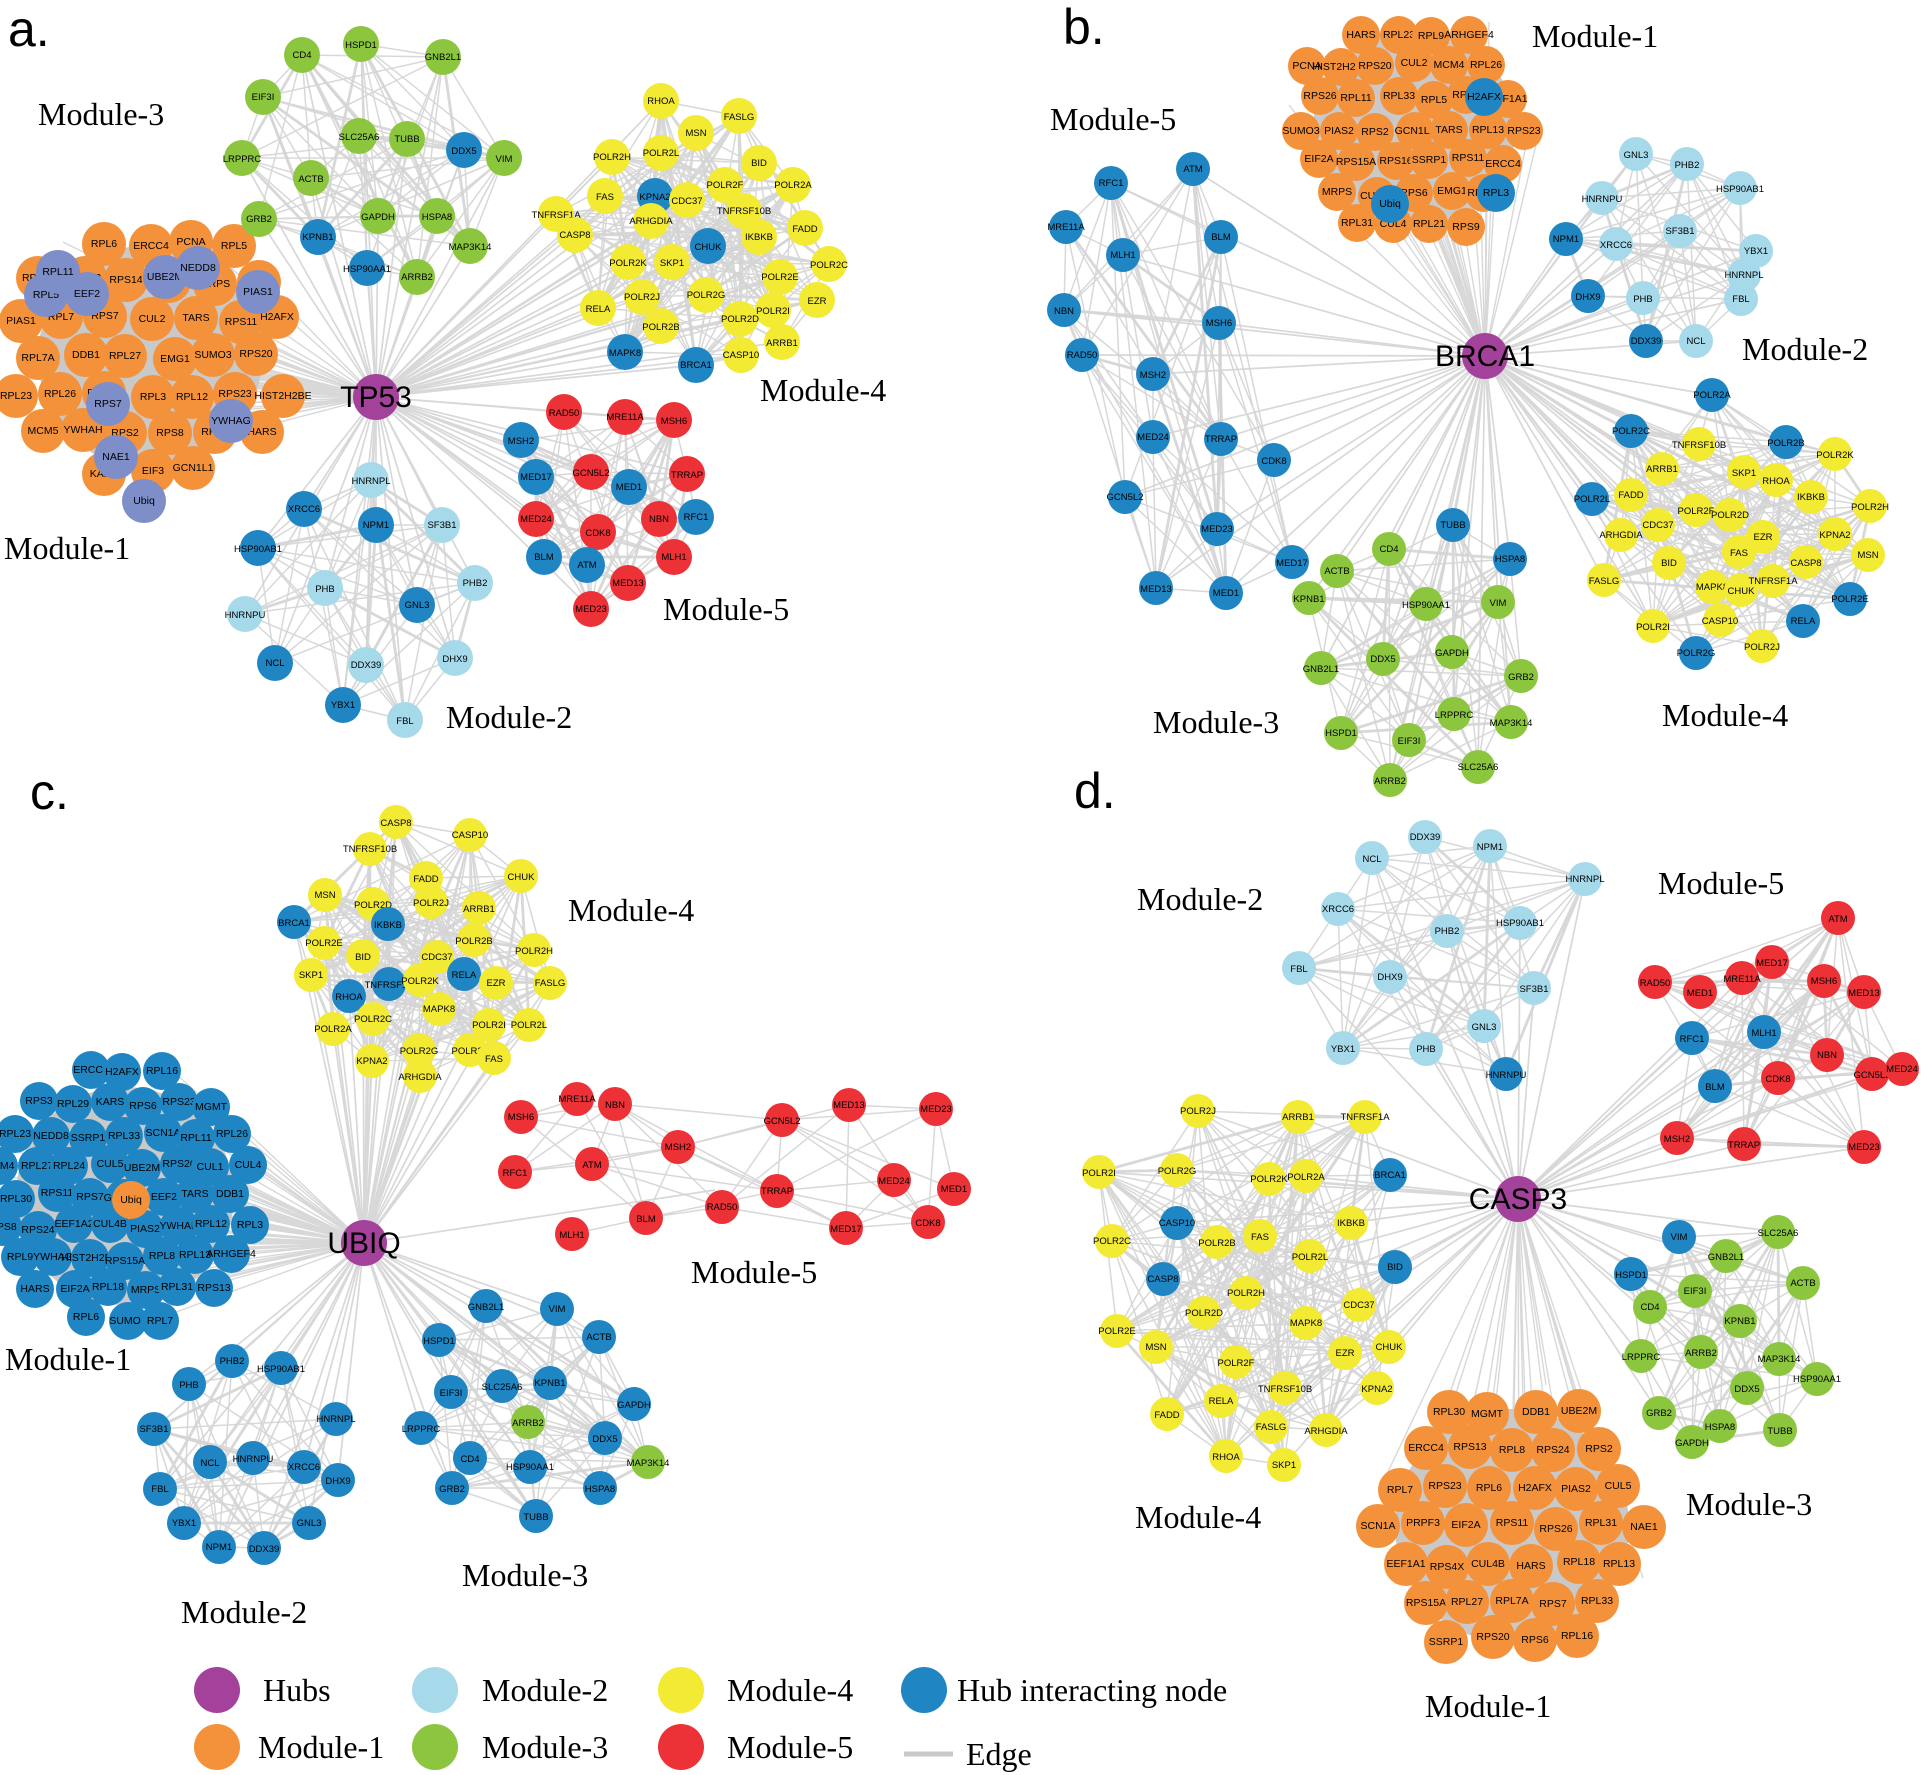 The width and height of the screenshot is (1923, 1775). I want to click on svg-text: HNRNPL, so click(370, 481).